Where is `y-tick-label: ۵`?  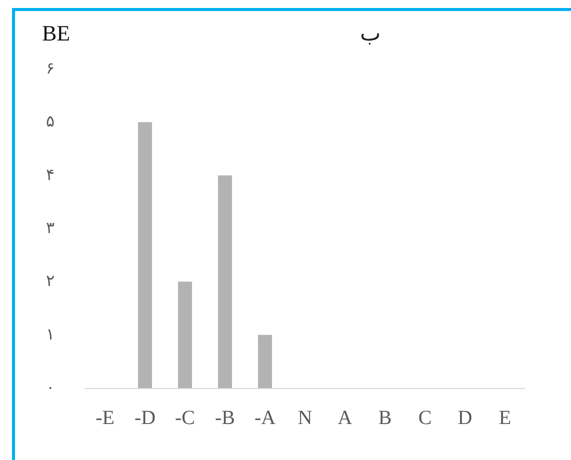
y-tick-label: ۵ is located at coordinates (50, 122).